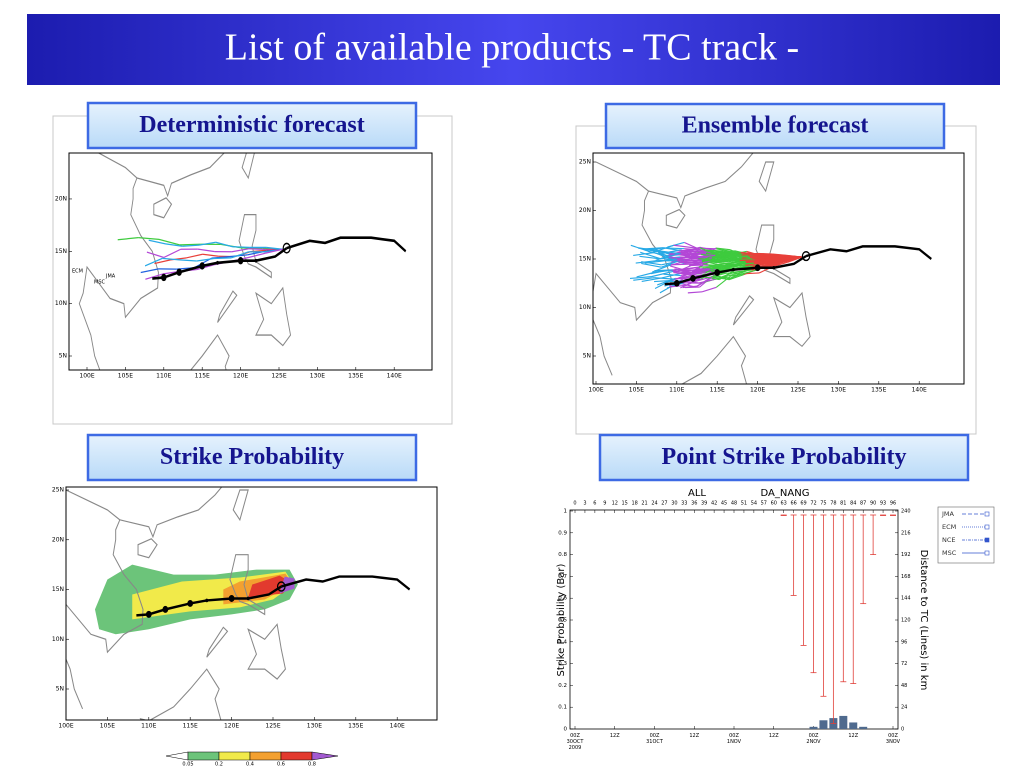 The image size is (1024, 768). Describe the element at coordinates (694, 504) in the screenshot. I see `top-tick-label: 36` at that location.